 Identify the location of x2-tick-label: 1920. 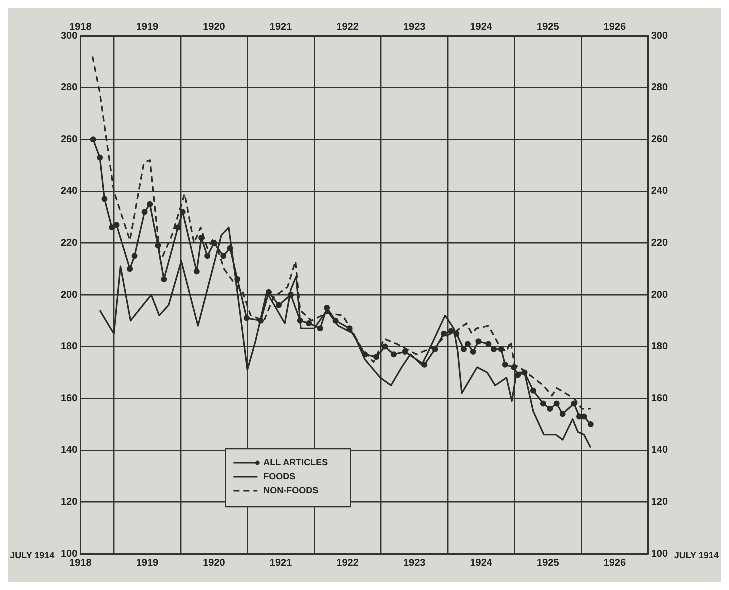
(214, 563).